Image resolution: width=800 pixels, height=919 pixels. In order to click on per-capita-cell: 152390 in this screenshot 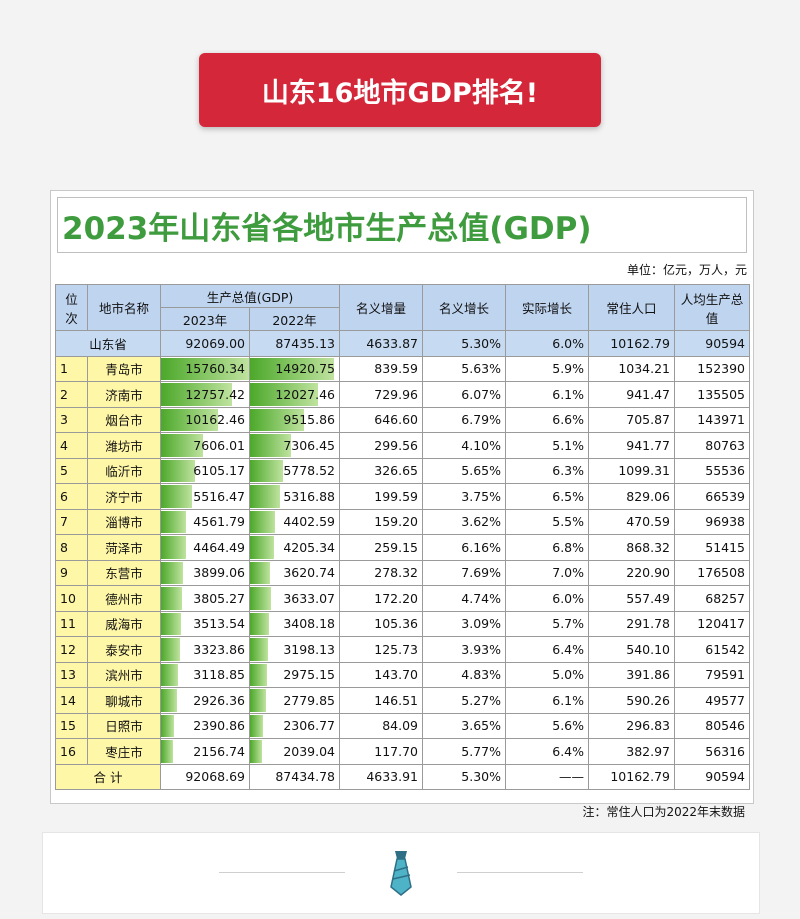, I will do `click(712, 368)`.